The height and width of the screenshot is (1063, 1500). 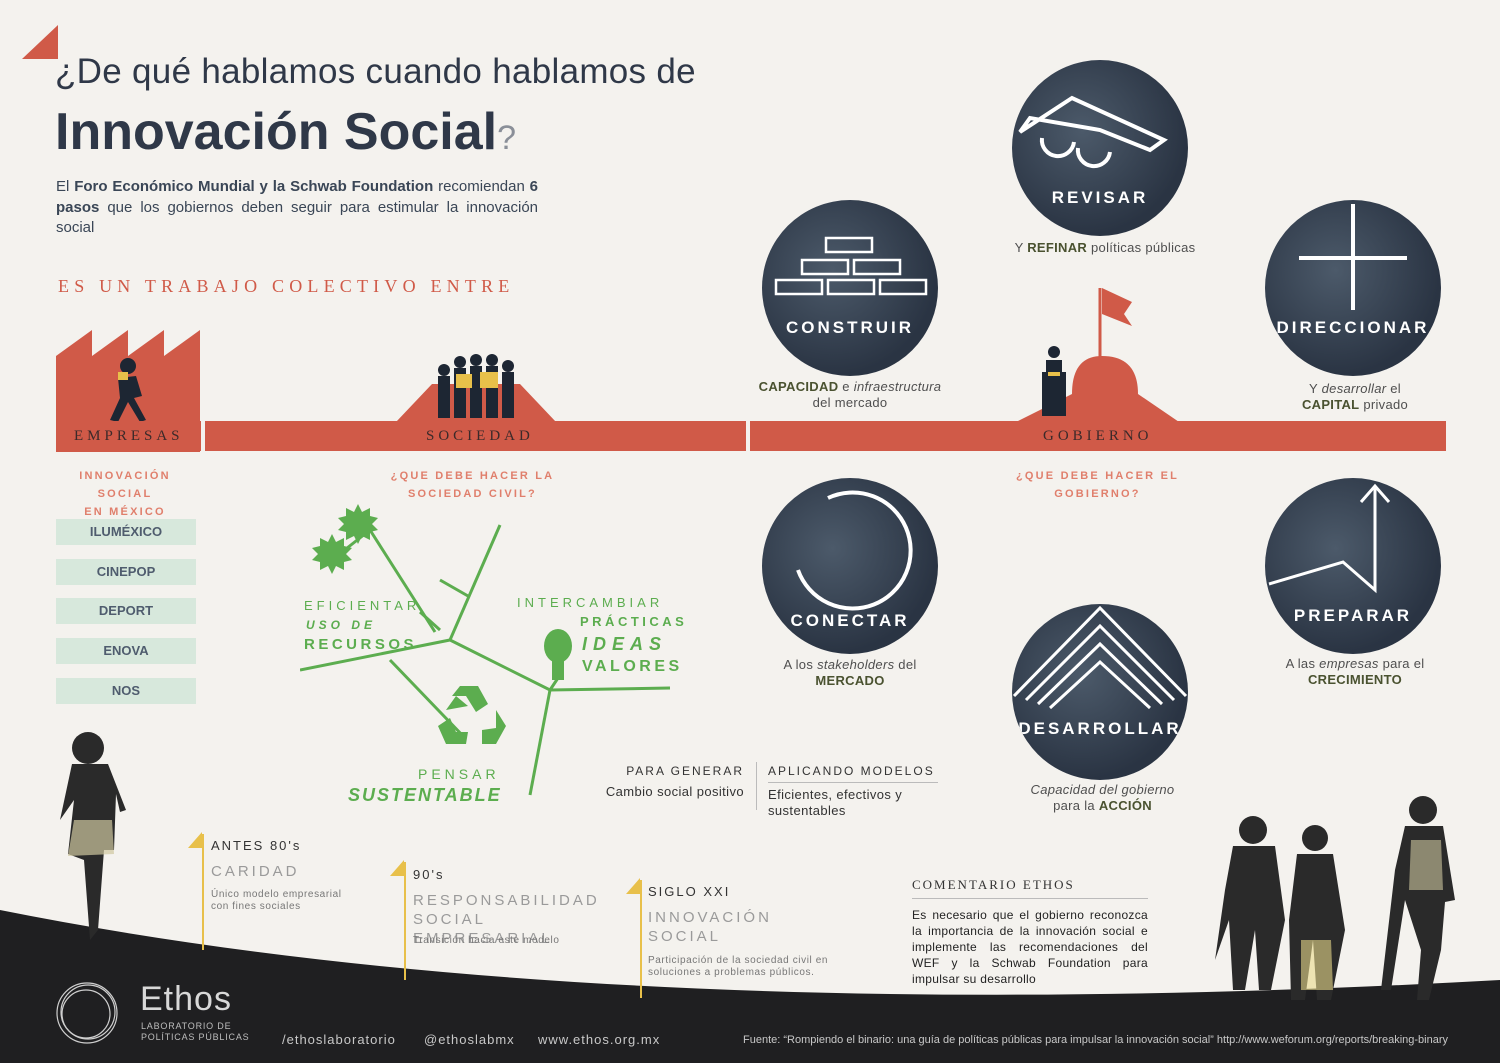 What do you see at coordinates (897, 386) in the screenshot?
I see `construir-cap-i: infraestructura` at bounding box center [897, 386].